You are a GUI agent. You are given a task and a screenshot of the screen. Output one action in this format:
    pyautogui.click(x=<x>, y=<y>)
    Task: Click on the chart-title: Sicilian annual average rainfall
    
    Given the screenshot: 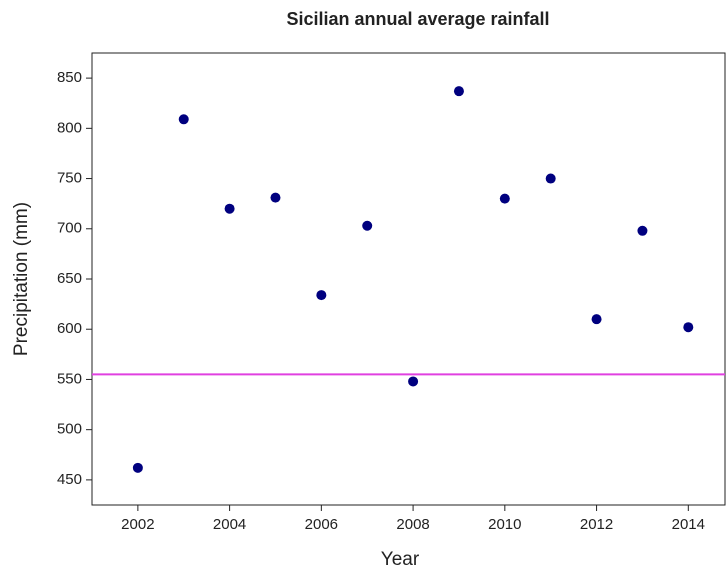 What is the action you would take?
    pyautogui.click(x=417, y=19)
    